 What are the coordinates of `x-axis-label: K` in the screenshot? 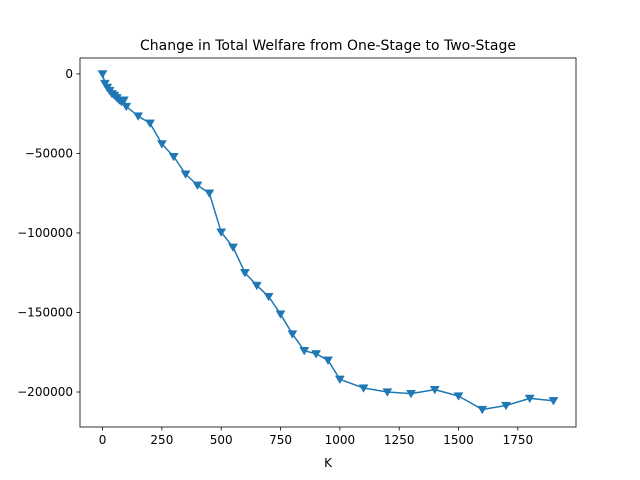 It's located at (328, 463).